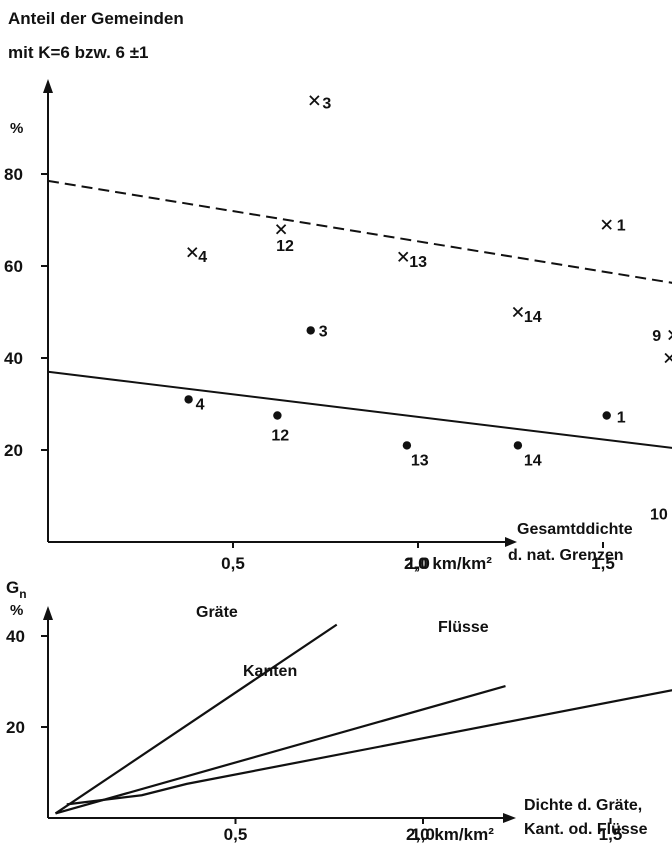 Image resolution: width=672 pixels, height=846 pixels. I want to click on series-label: Gräte, so click(217, 612).